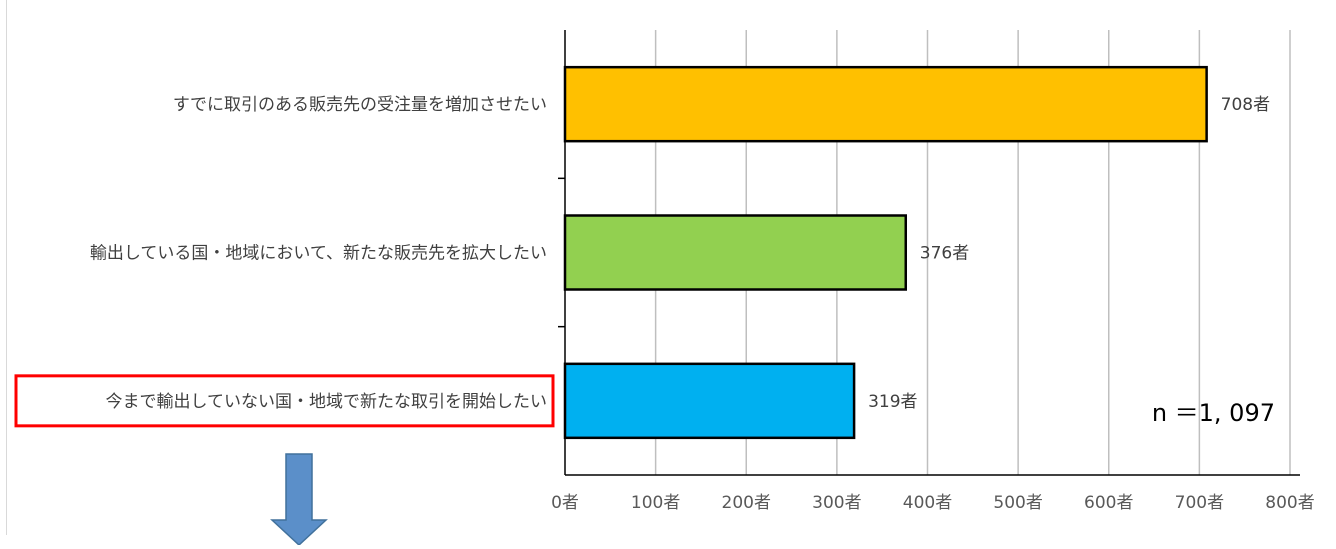 The image size is (1336, 549). I want to click on x-tick-label: 800者, so click(1289, 503).